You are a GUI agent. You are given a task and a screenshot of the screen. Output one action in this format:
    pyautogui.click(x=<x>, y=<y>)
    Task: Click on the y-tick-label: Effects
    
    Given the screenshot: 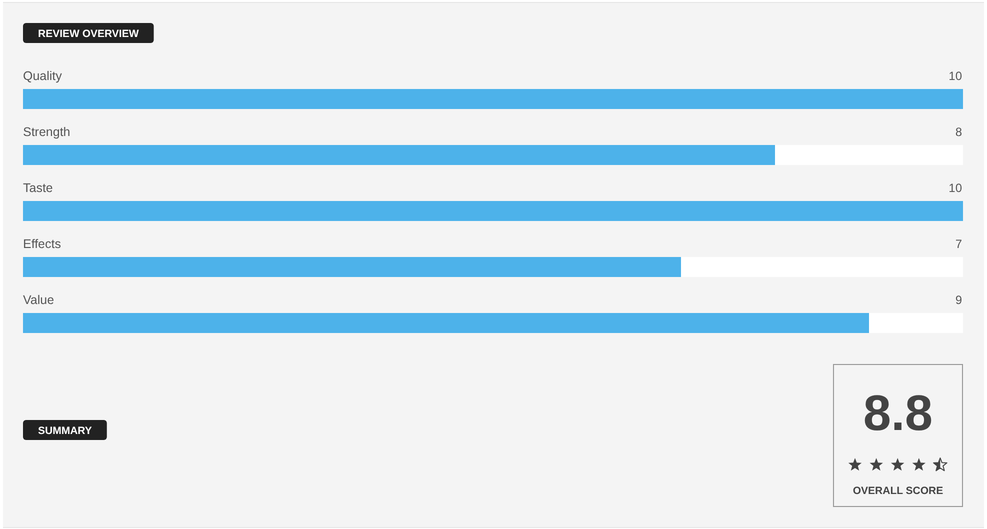 What is the action you would take?
    pyautogui.click(x=42, y=244)
    